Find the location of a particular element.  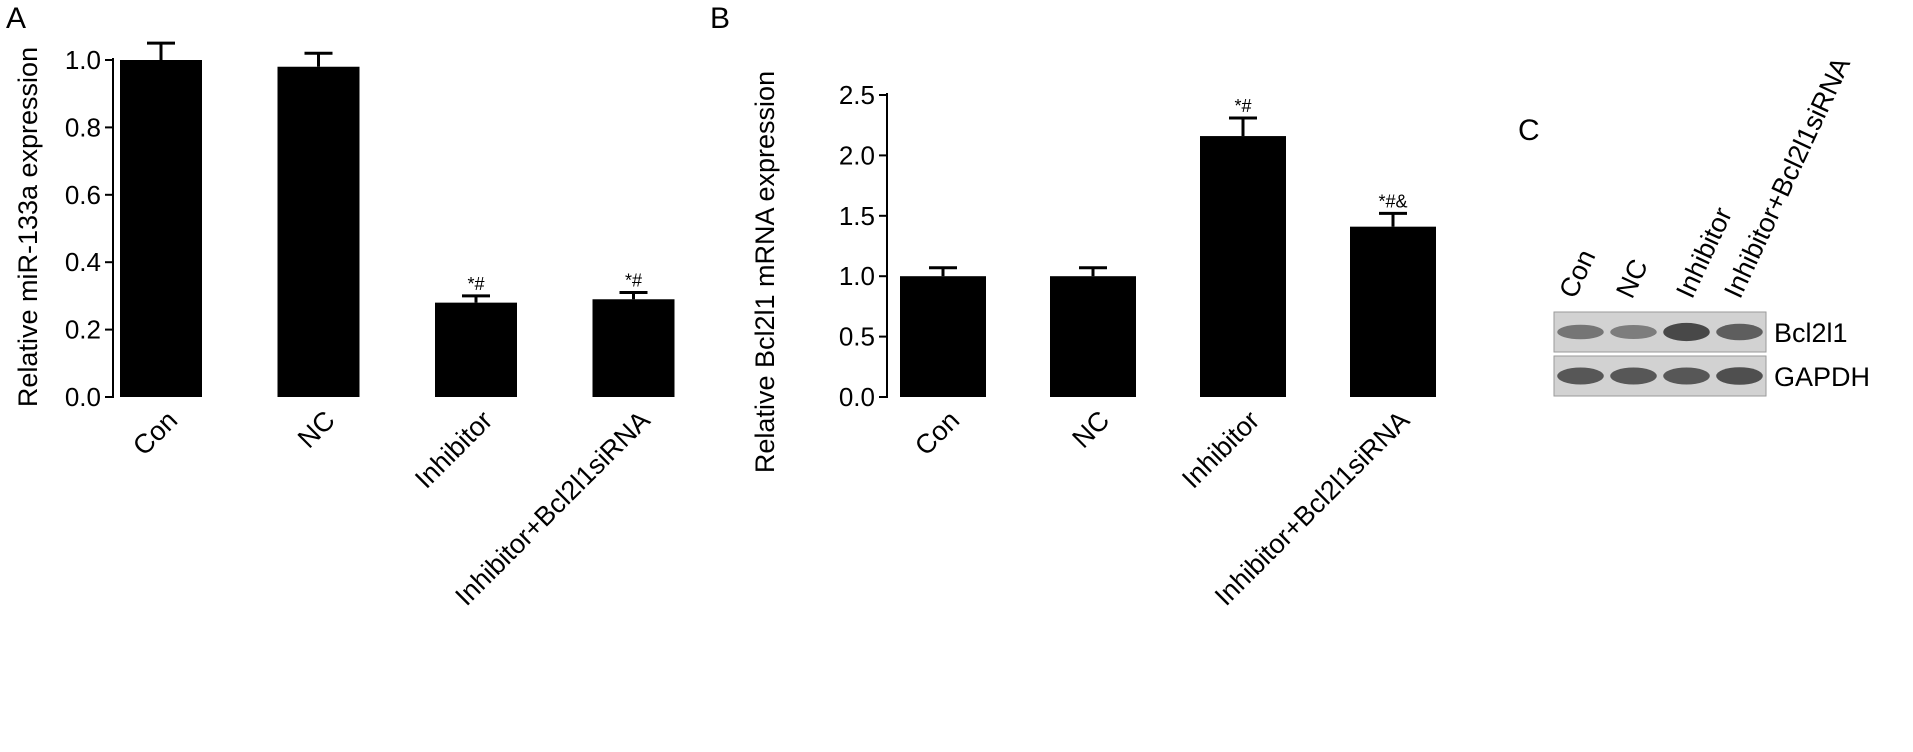

panel-a-y-axis-label: Relative miR-133a expression is located at coordinates (28, 227).